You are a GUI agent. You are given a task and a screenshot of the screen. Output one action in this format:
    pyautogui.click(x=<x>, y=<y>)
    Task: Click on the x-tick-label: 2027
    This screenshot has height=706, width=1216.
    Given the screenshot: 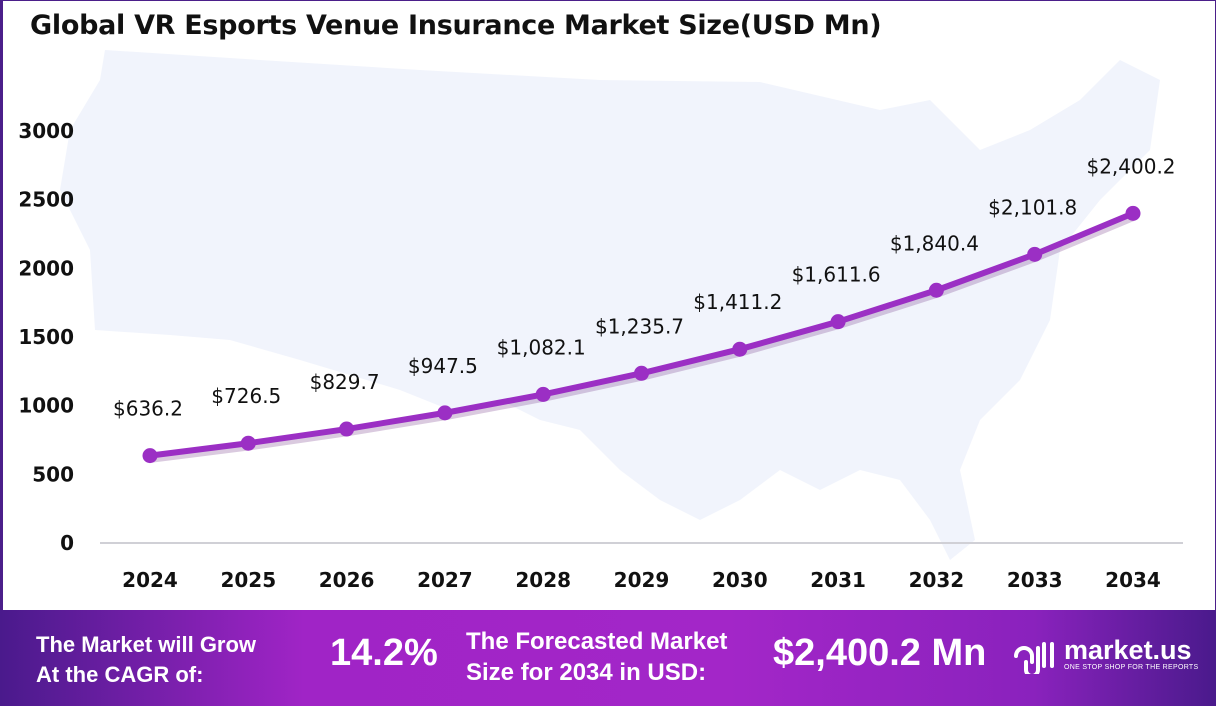 What is the action you would take?
    pyautogui.click(x=445, y=580)
    